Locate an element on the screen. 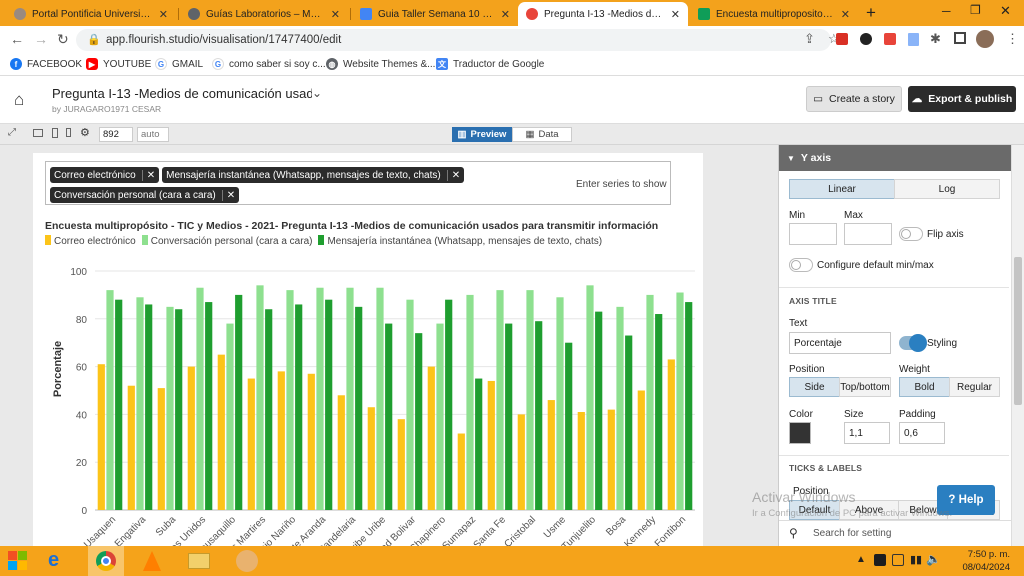 This screenshot has width=1024, height=576. clock-date: 08/04/2024 is located at coordinates (986, 567).